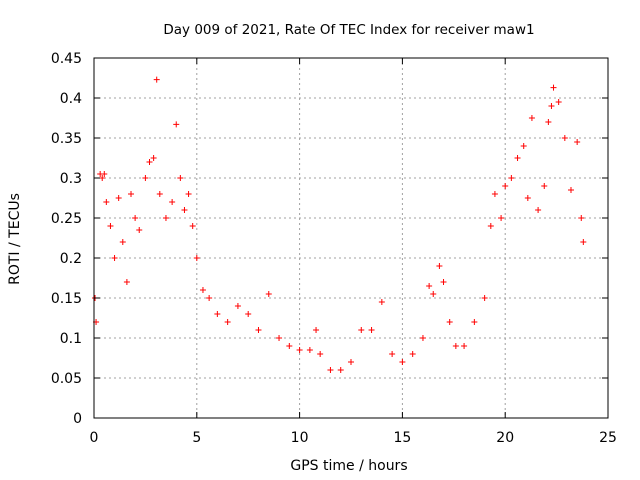 The image size is (640, 480). Describe the element at coordinates (66, 59) in the screenshot. I see `y-tick-label: 0.45` at that location.